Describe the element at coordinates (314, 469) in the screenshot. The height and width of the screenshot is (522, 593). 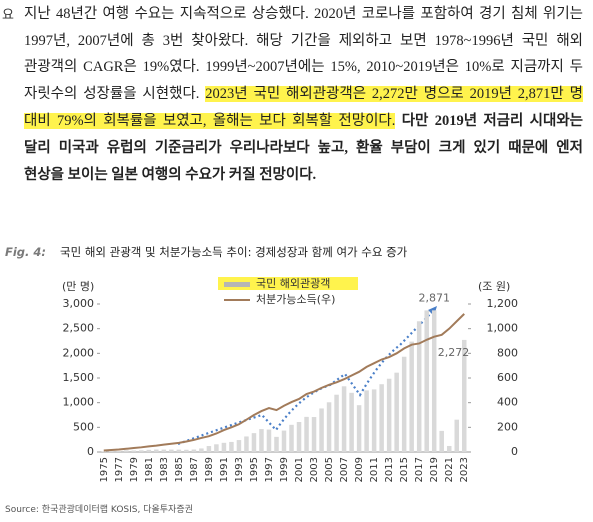
I see `x-tick-label: 2003` at that location.